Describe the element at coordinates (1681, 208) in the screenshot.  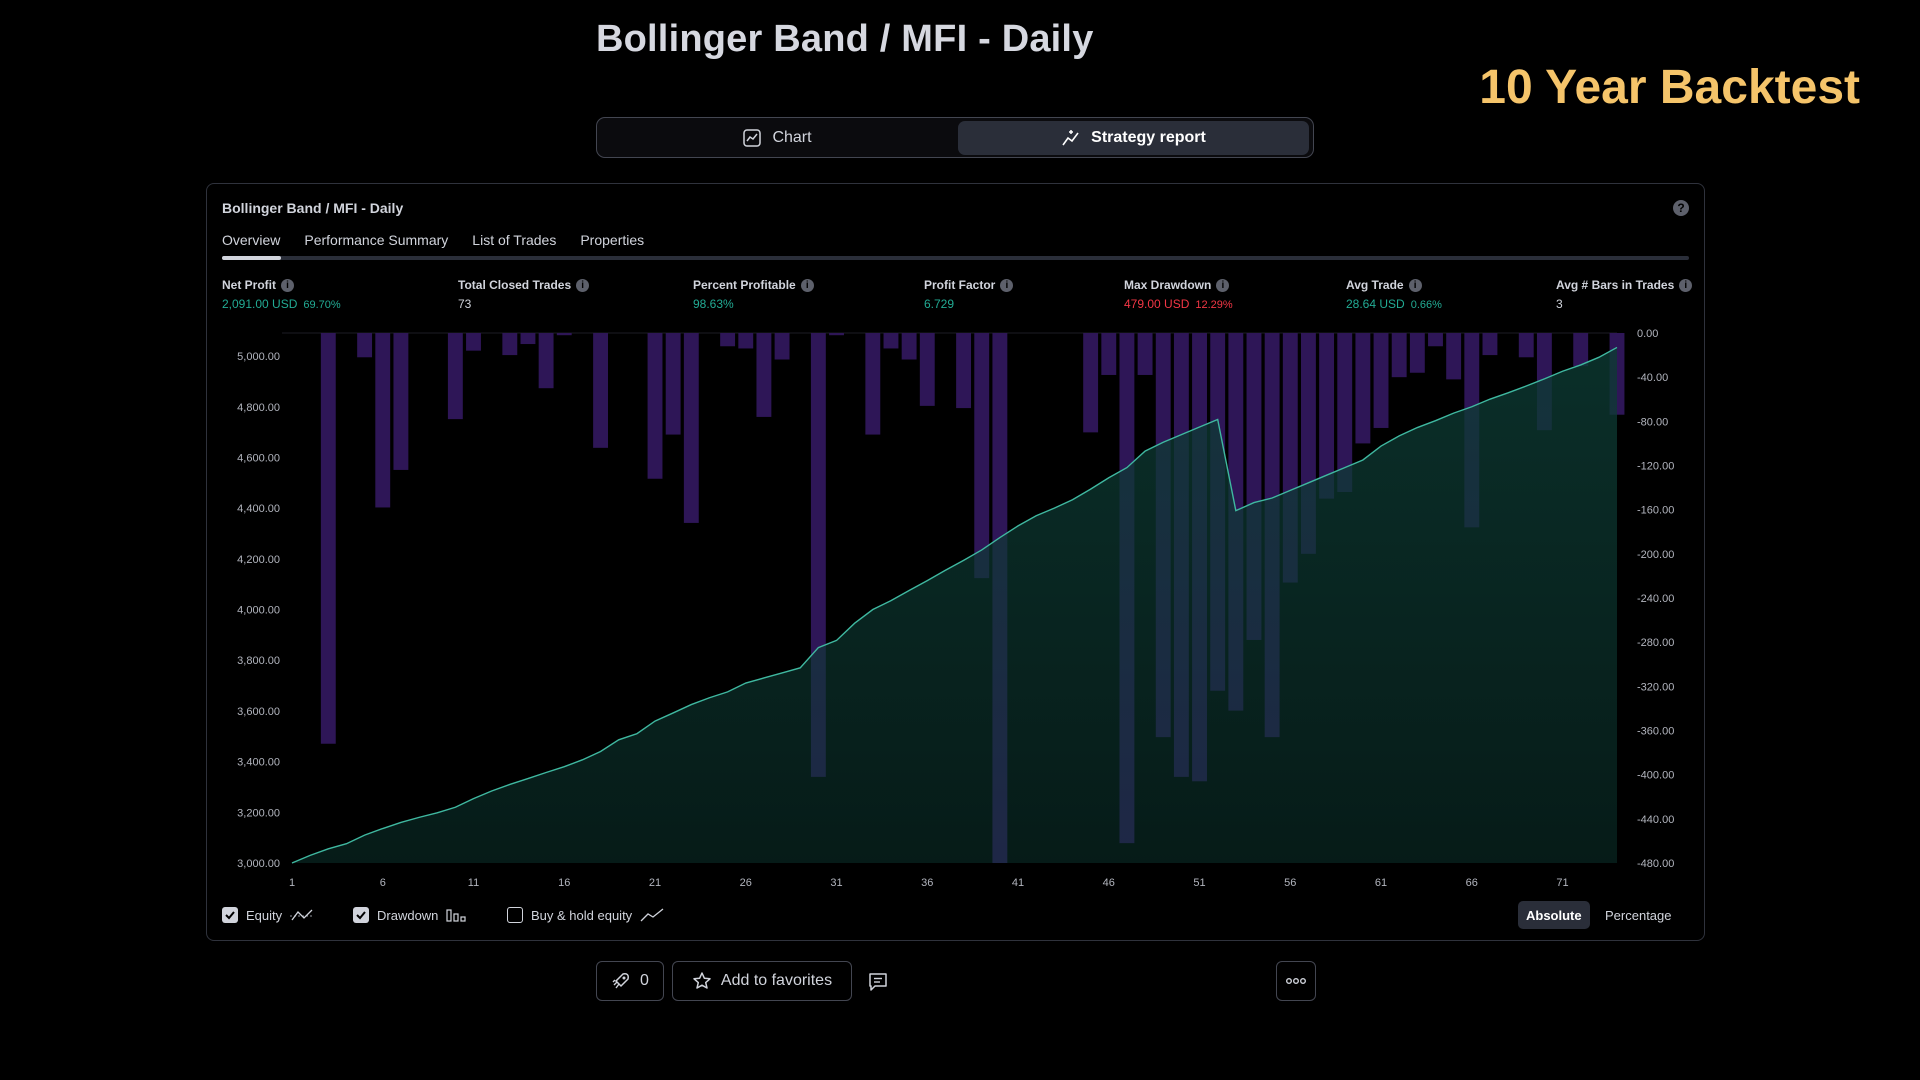
I see `help-icon: ?` at that location.